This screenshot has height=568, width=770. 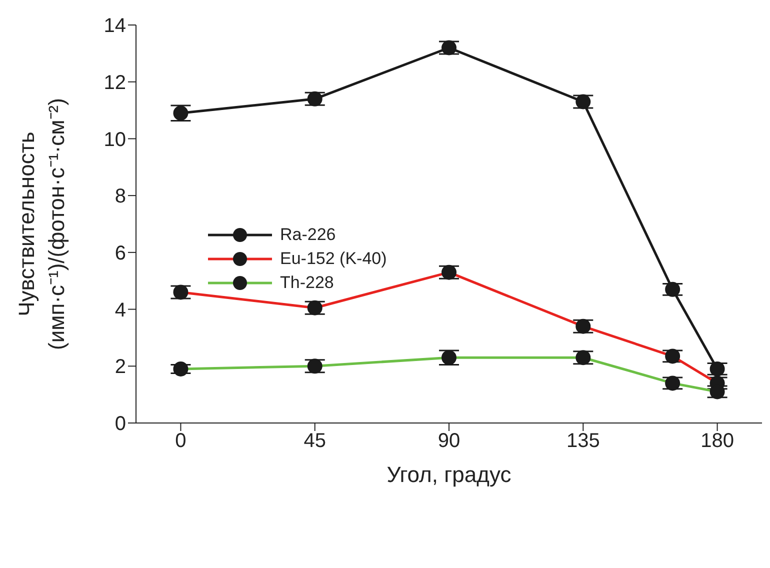 What do you see at coordinates (120, 197) in the screenshot?
I see `y-tick-label: 8` at bounding box center [120, 197].